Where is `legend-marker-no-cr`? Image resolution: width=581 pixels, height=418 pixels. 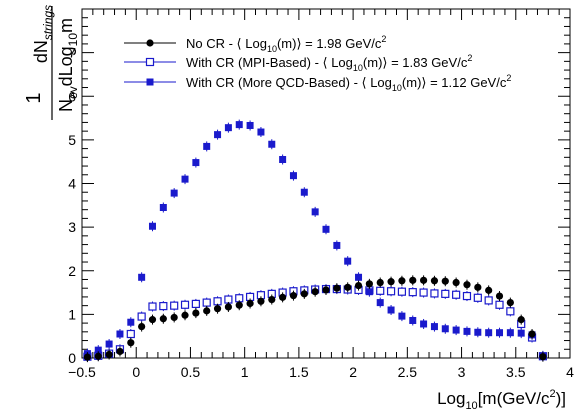 legend-marker-no-cr is located at coordinates (150, 43).